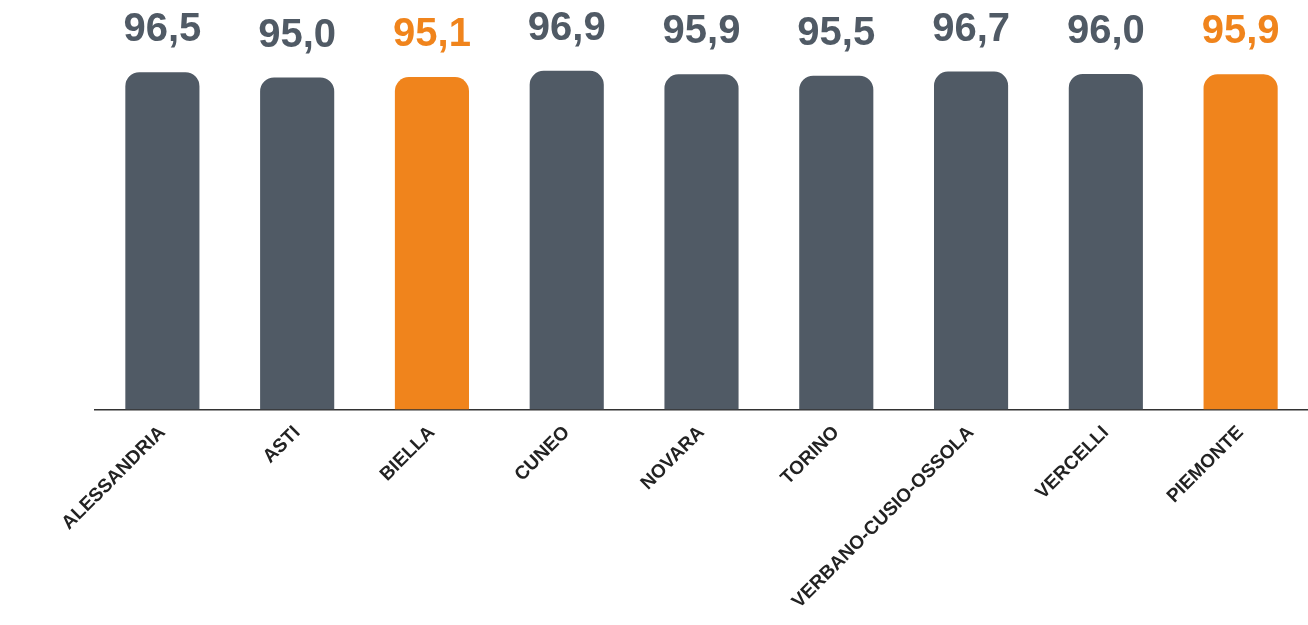  Describe the element at coordinates (1105, 29) in the screenshot. I see `data-label: 96,0` at that location.